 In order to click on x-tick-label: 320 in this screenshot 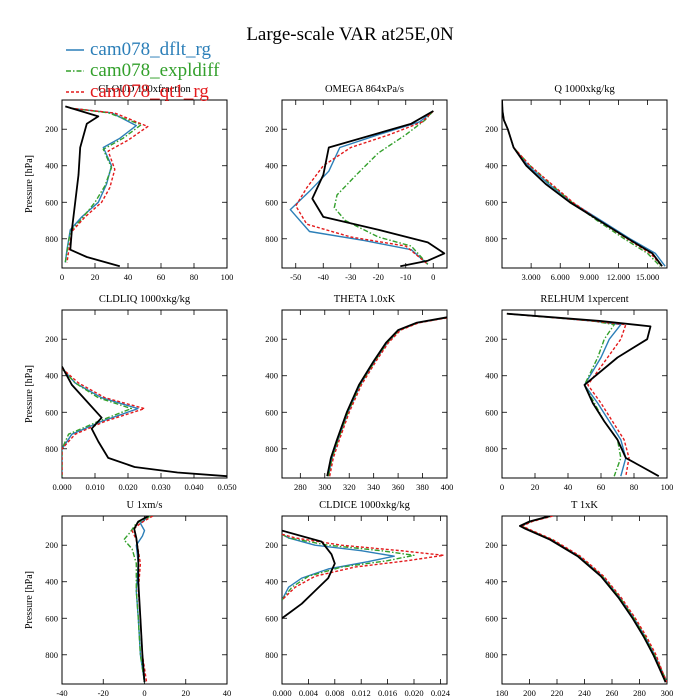, I will do `click(349, 487)`.